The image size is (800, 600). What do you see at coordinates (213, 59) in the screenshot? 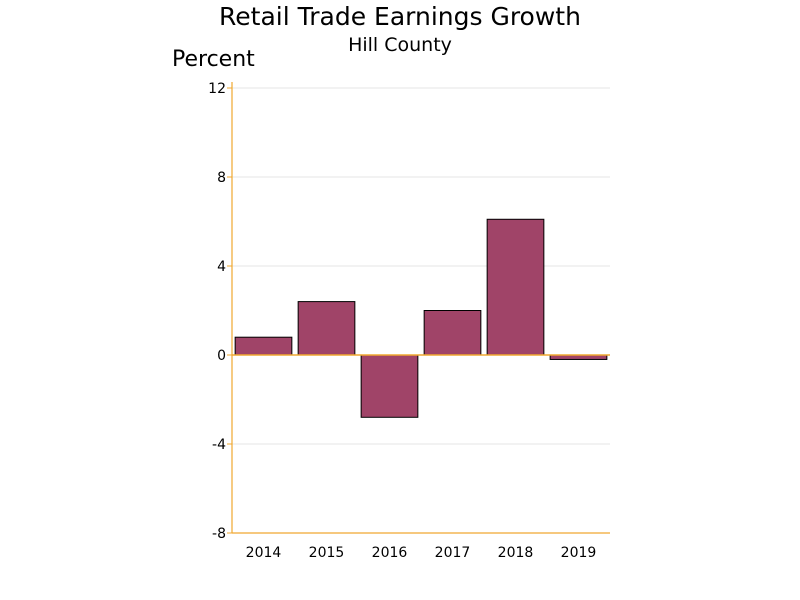
I see `y-axis-label: Percent` at bounding box center [213, 59].